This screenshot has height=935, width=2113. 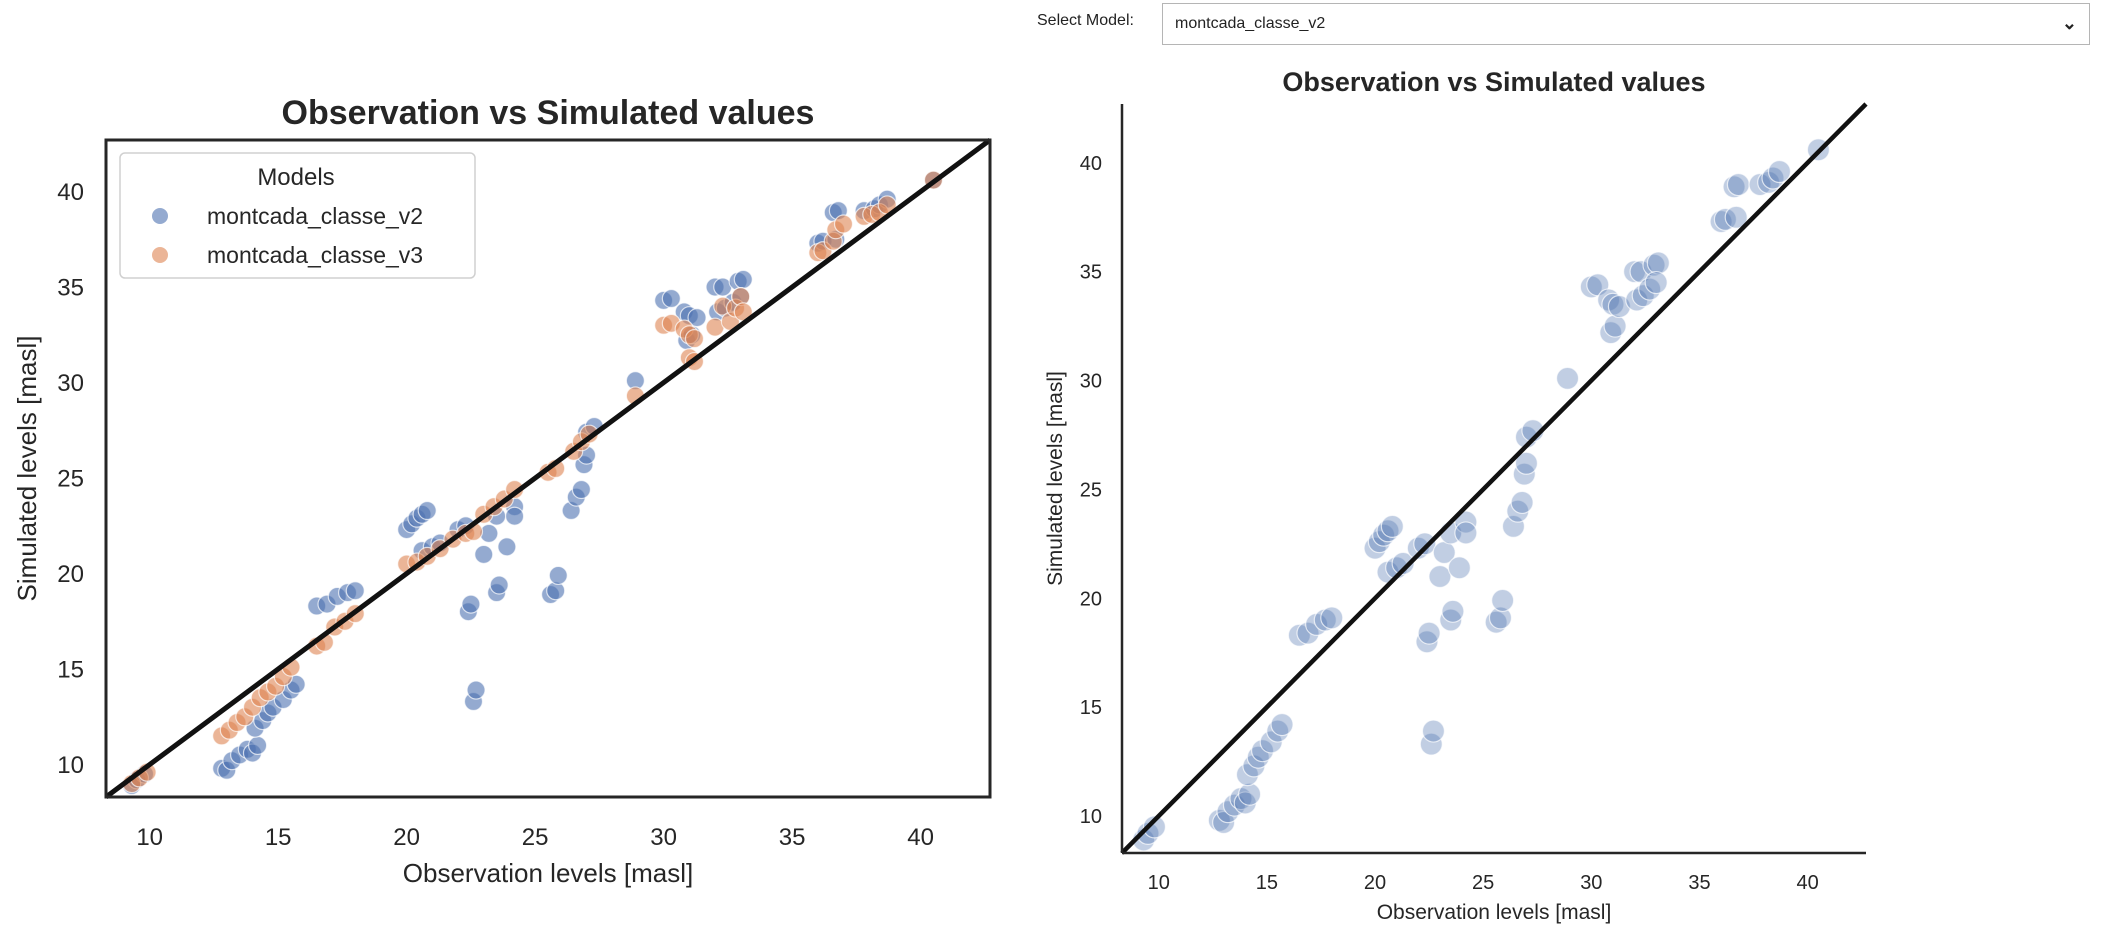 I want to click on legend-box, so click(x=297, y=215).